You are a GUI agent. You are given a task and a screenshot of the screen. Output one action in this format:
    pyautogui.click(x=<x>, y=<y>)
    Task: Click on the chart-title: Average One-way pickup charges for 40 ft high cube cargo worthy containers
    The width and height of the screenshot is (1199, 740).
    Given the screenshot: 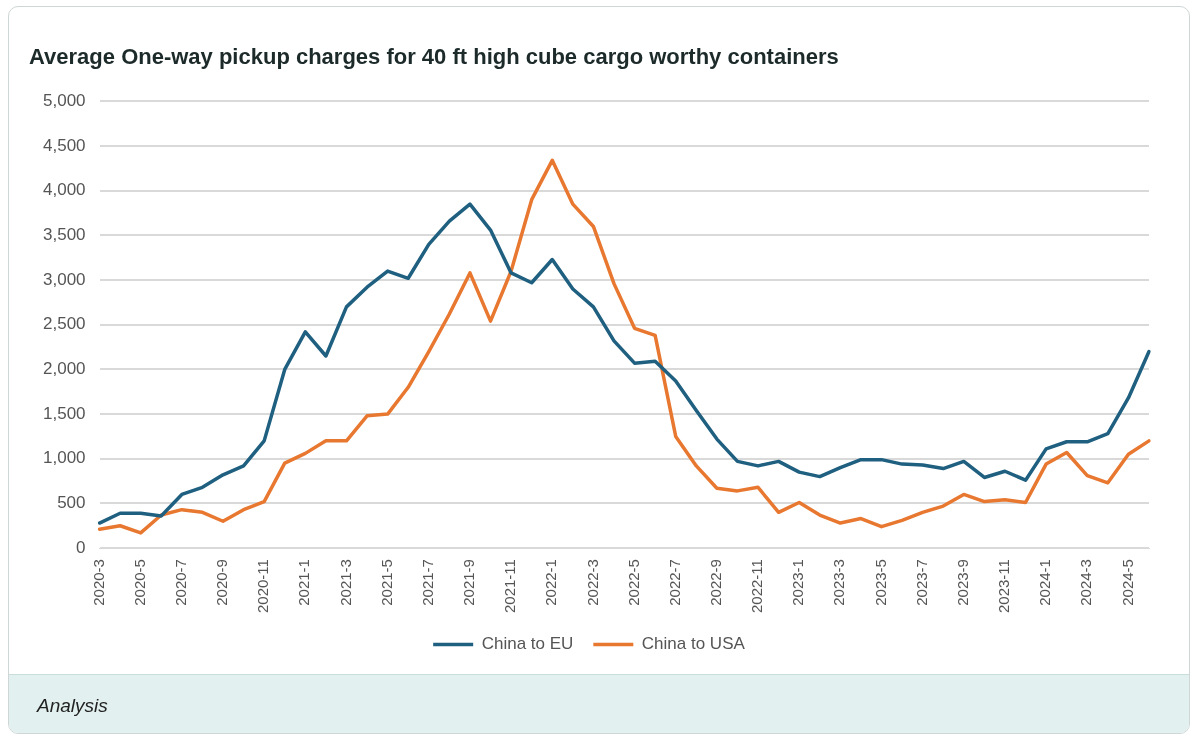 What is the action you would take?
    pyautogui.click(x=434, y=57)
    